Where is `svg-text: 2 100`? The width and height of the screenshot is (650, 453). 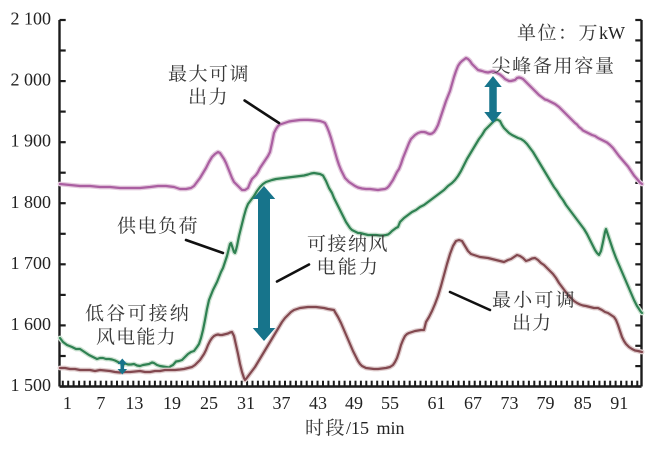
svg-text: 2 100 is located at coordinates (31, 19).